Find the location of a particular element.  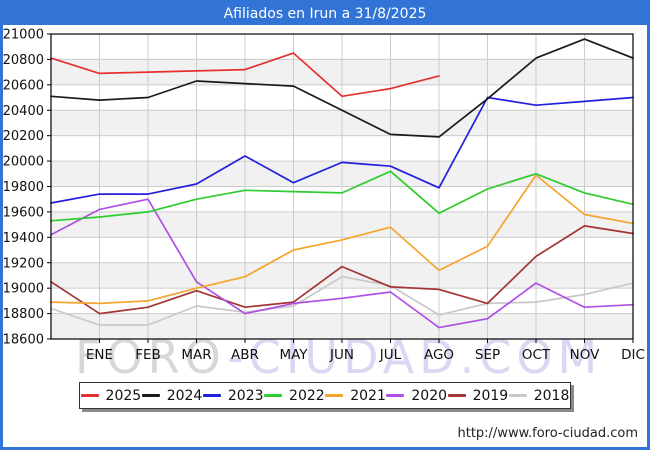

legend-item-2025: 2025 is located at coordinates (111, 395).